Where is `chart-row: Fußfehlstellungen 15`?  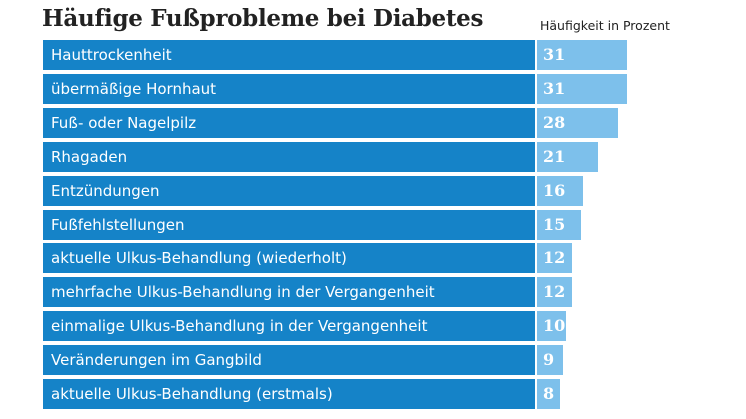
chart-row: Fußfehlstellungen 15 is located at coordinates (373, 224).